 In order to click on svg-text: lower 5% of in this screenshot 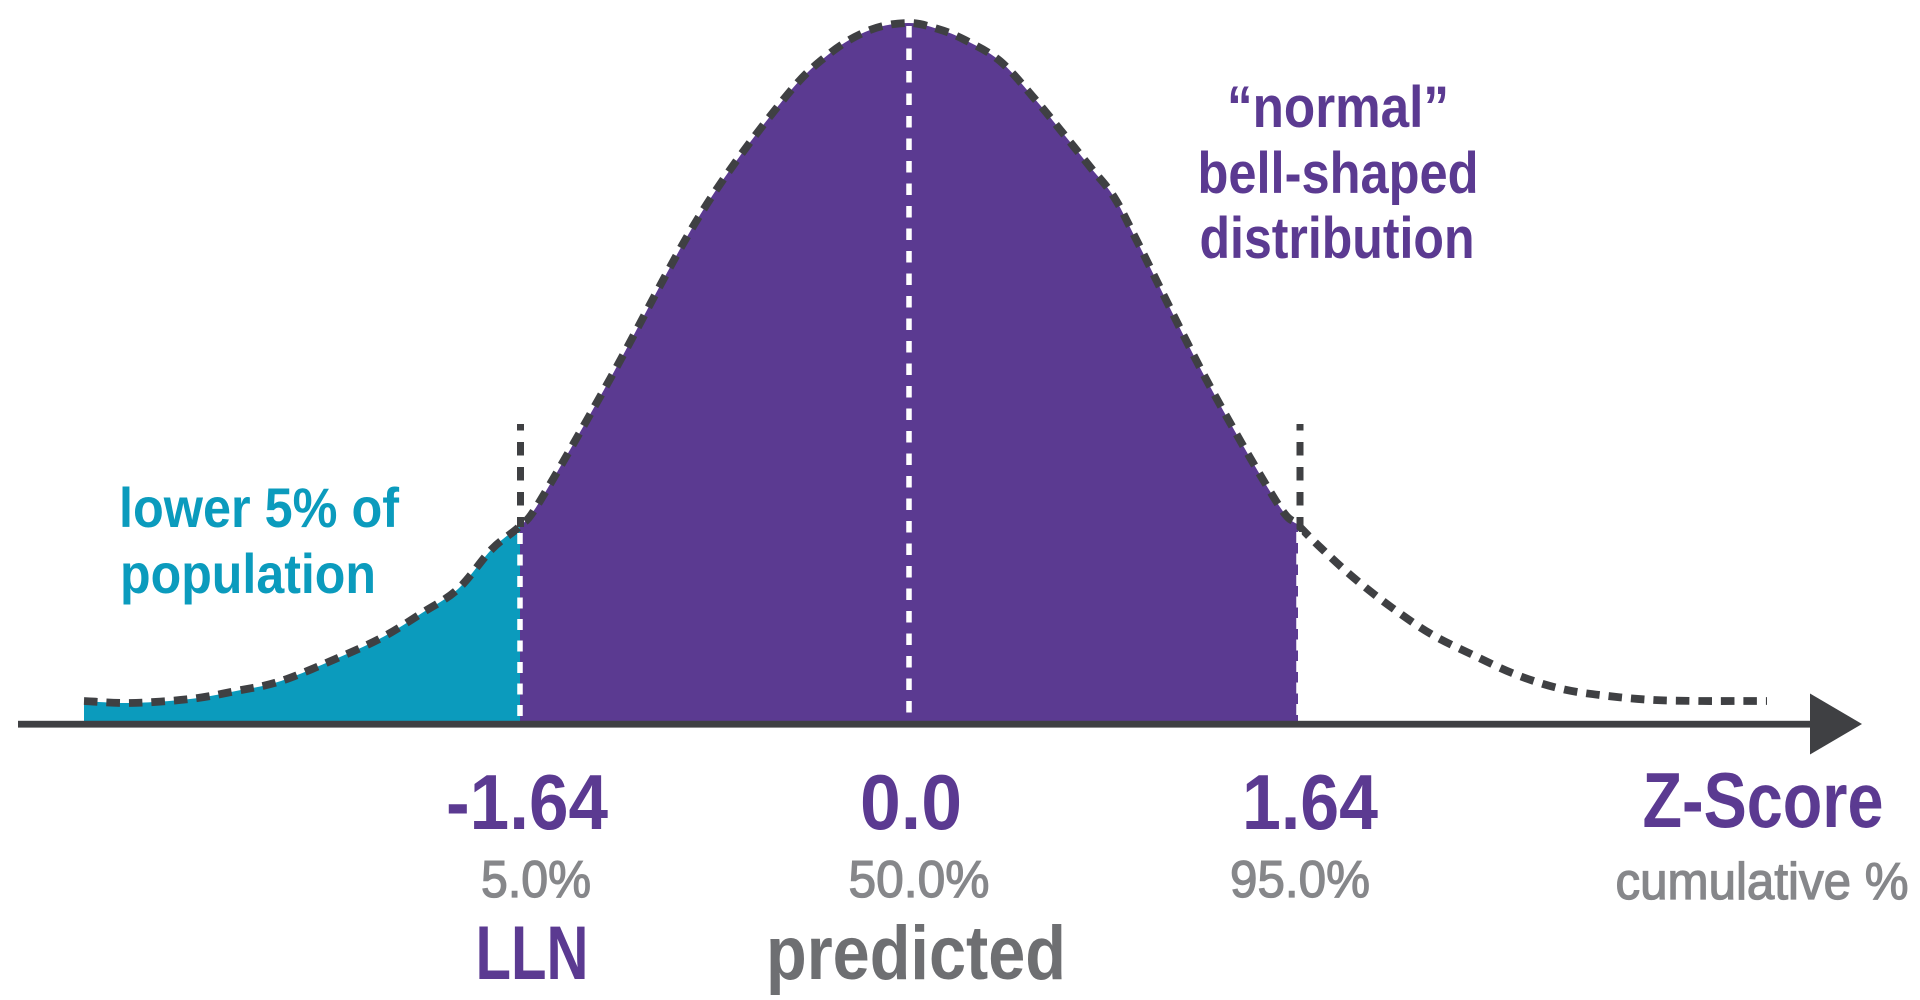, I will do `click(259, 507)`.